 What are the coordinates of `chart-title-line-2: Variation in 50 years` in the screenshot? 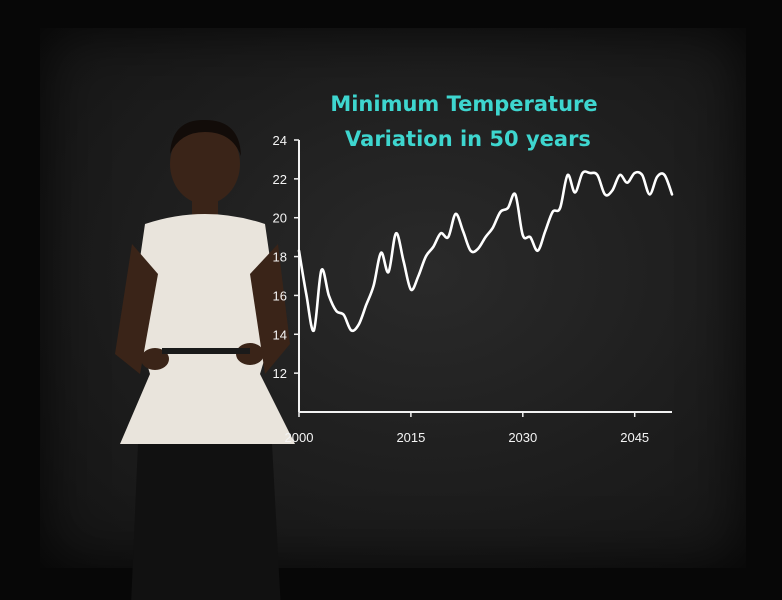 It's located at (468, 139).